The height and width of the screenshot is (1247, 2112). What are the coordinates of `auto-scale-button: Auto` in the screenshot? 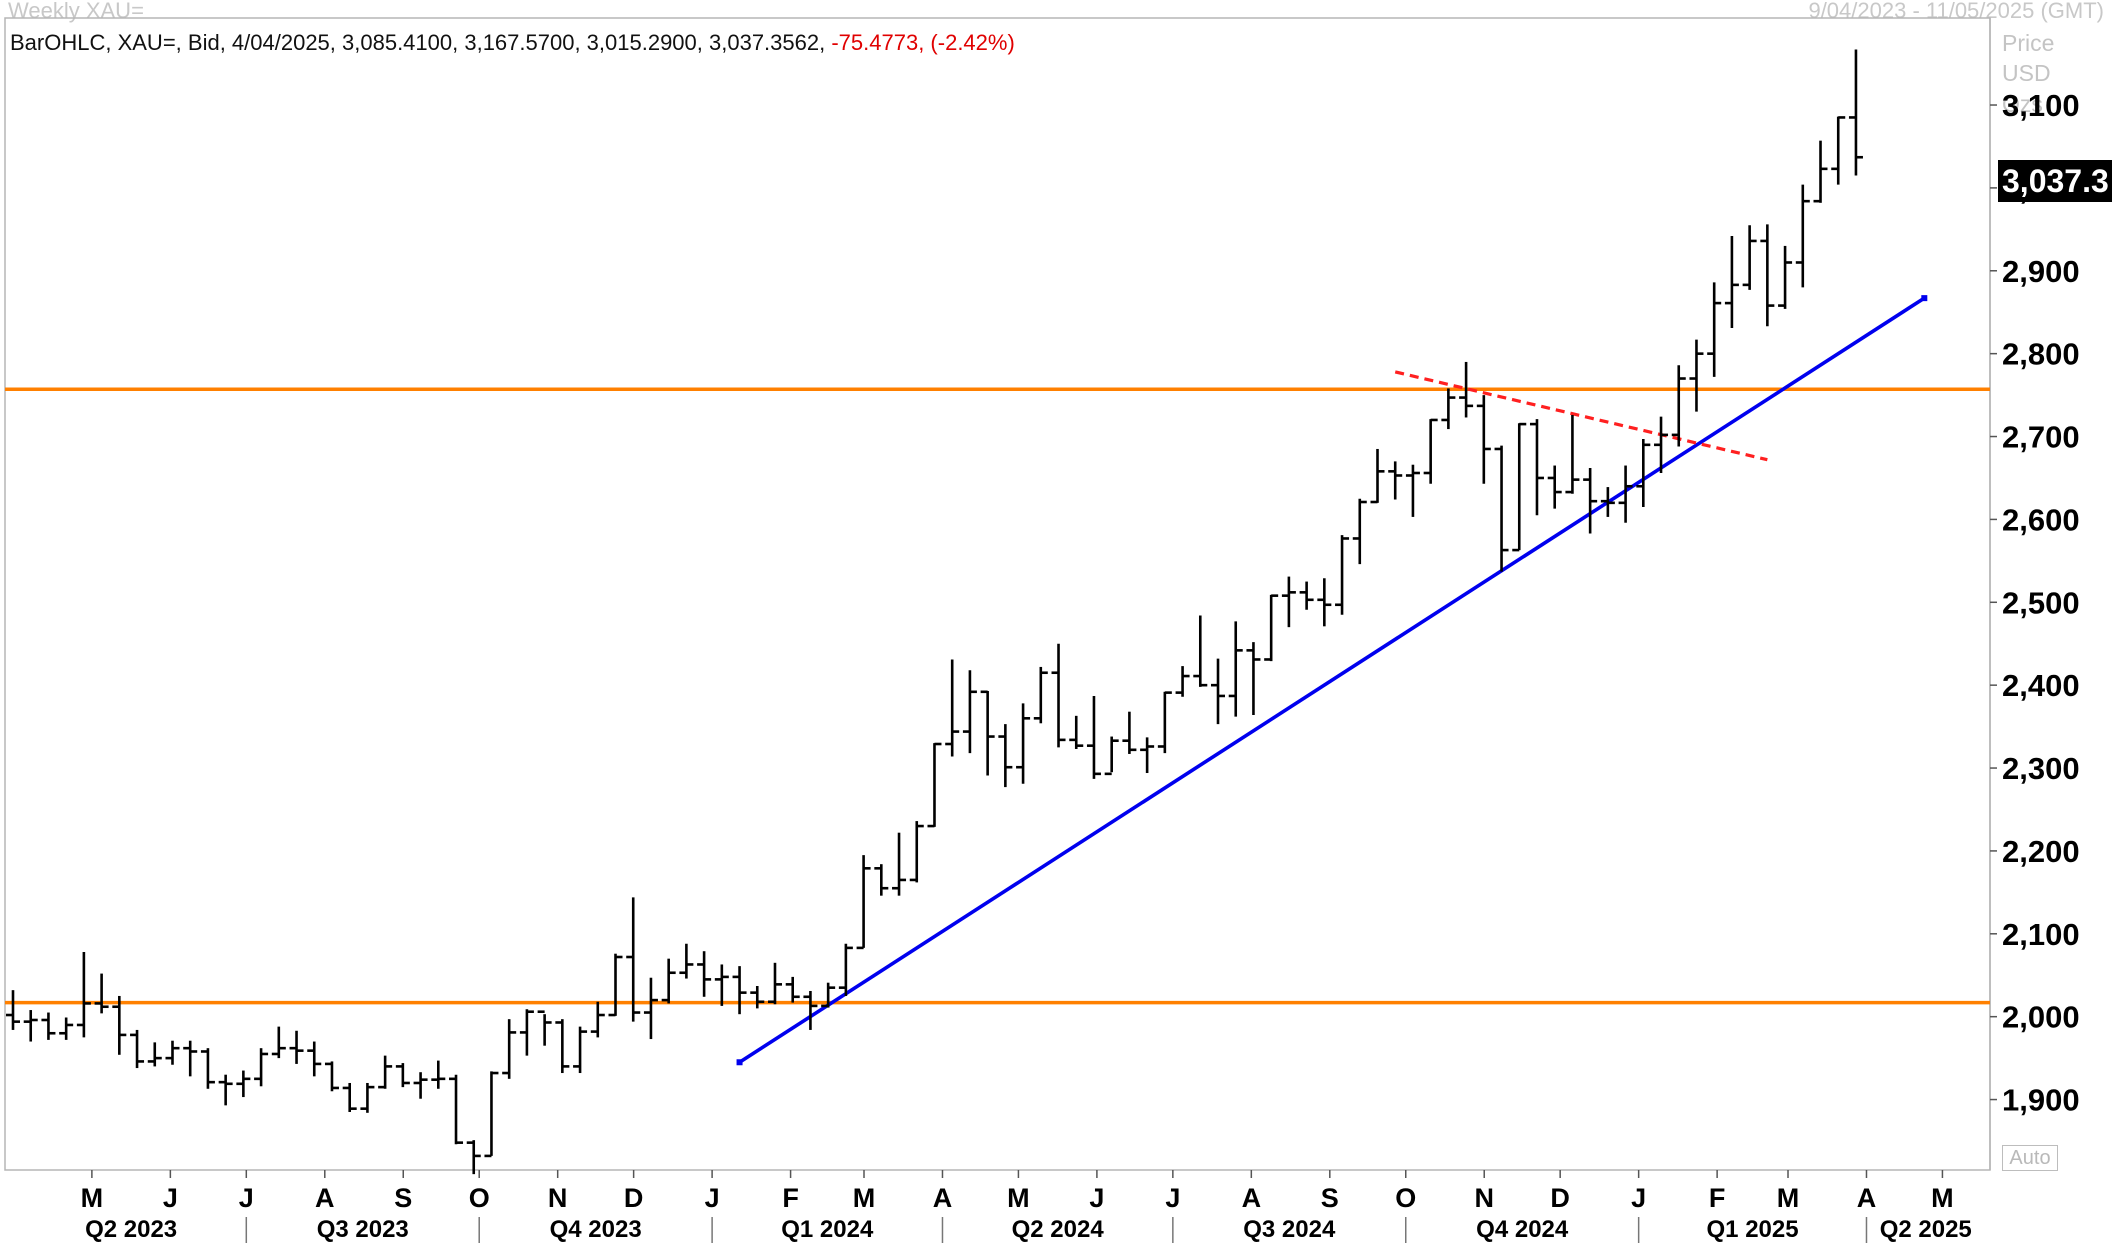 It's located at (2030, 1158).